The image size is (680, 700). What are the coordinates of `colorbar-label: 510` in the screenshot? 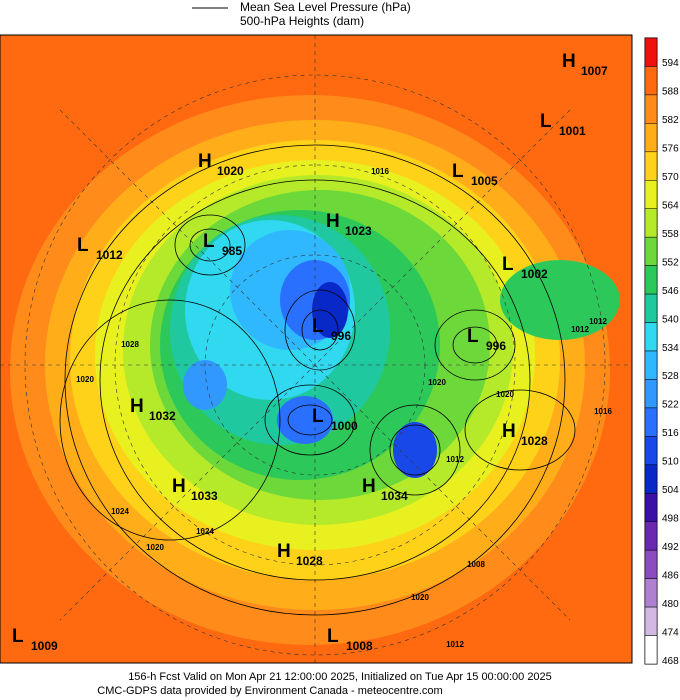 It's located at (670, 462).